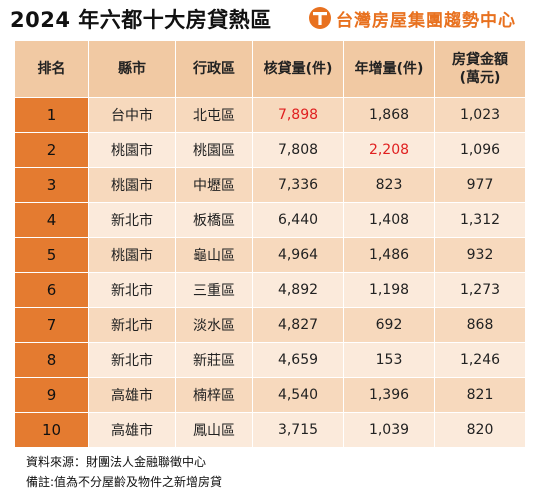 The image size is (537, 500). Describe the element at coordinates (51, 395) in the screenshot. I see `cell-rank: 9` at that location.